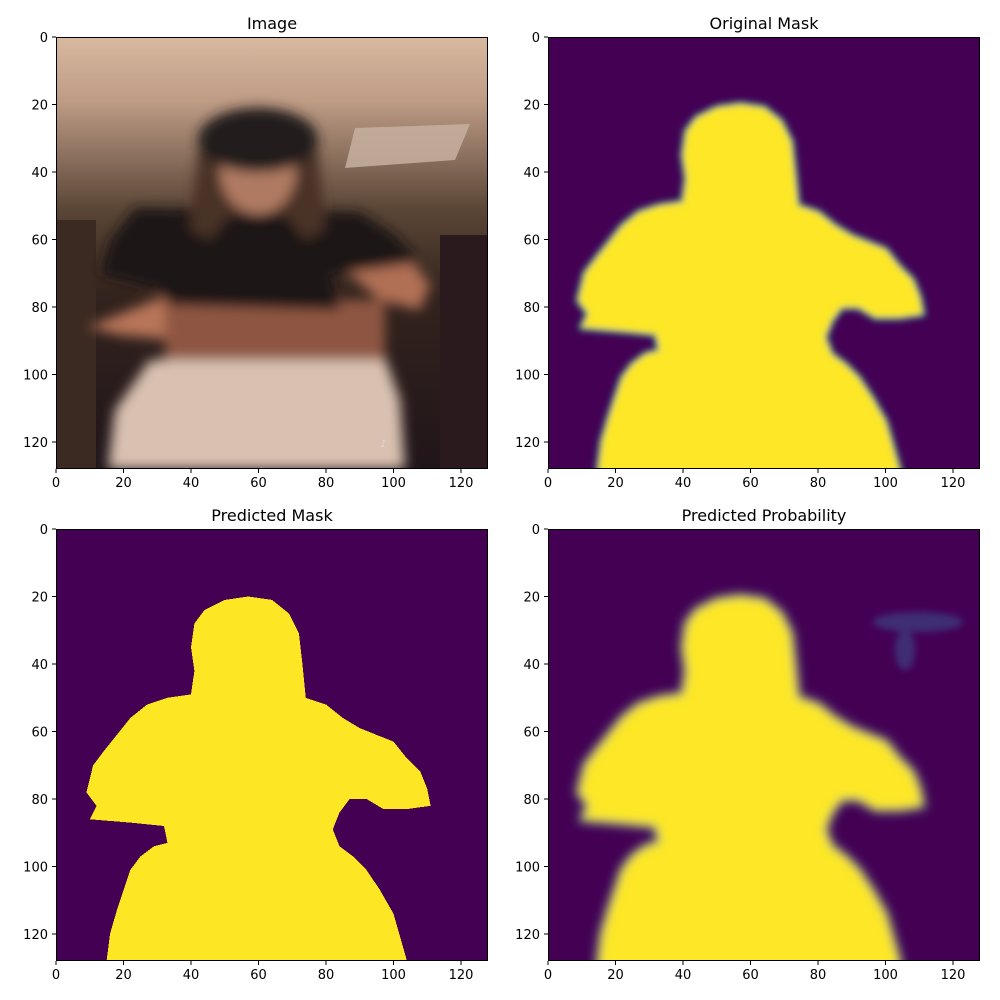 Image resolution: width=1000 pixels, height=1000 pixels. Describe the element at coordinates (259, 288) in the screenshot. I see `photo-person` at that location.